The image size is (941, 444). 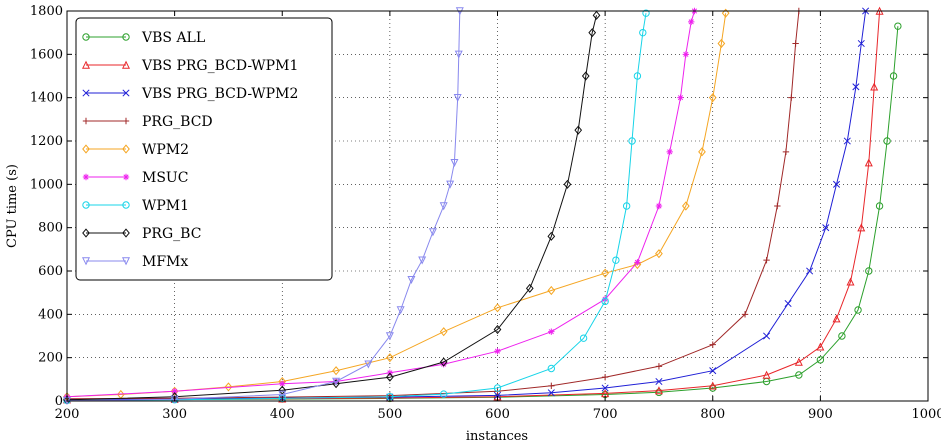 What do you see at coordinates (497, 436) in the screenshot?
I see `x-axis-title: instances` at bounding box center [497, 436].